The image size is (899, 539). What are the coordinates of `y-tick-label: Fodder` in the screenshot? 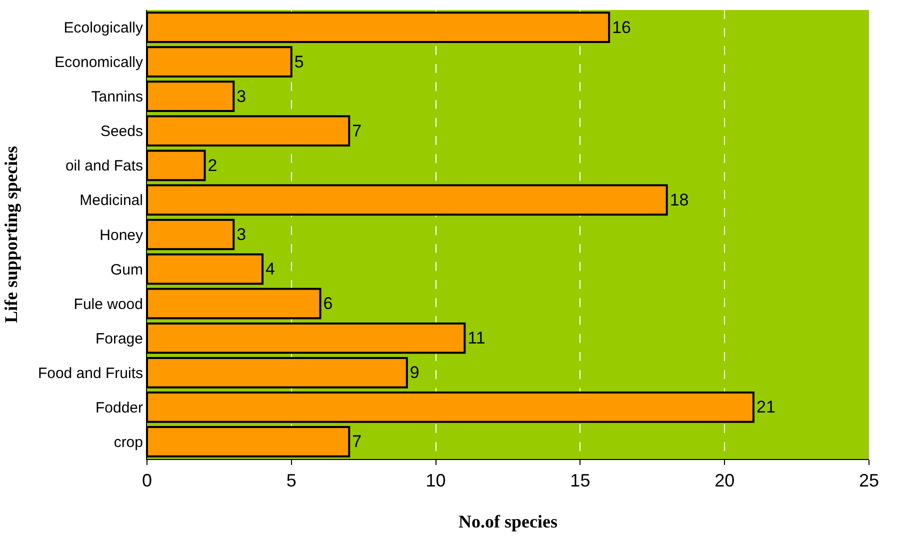 It's located at (119, 407).